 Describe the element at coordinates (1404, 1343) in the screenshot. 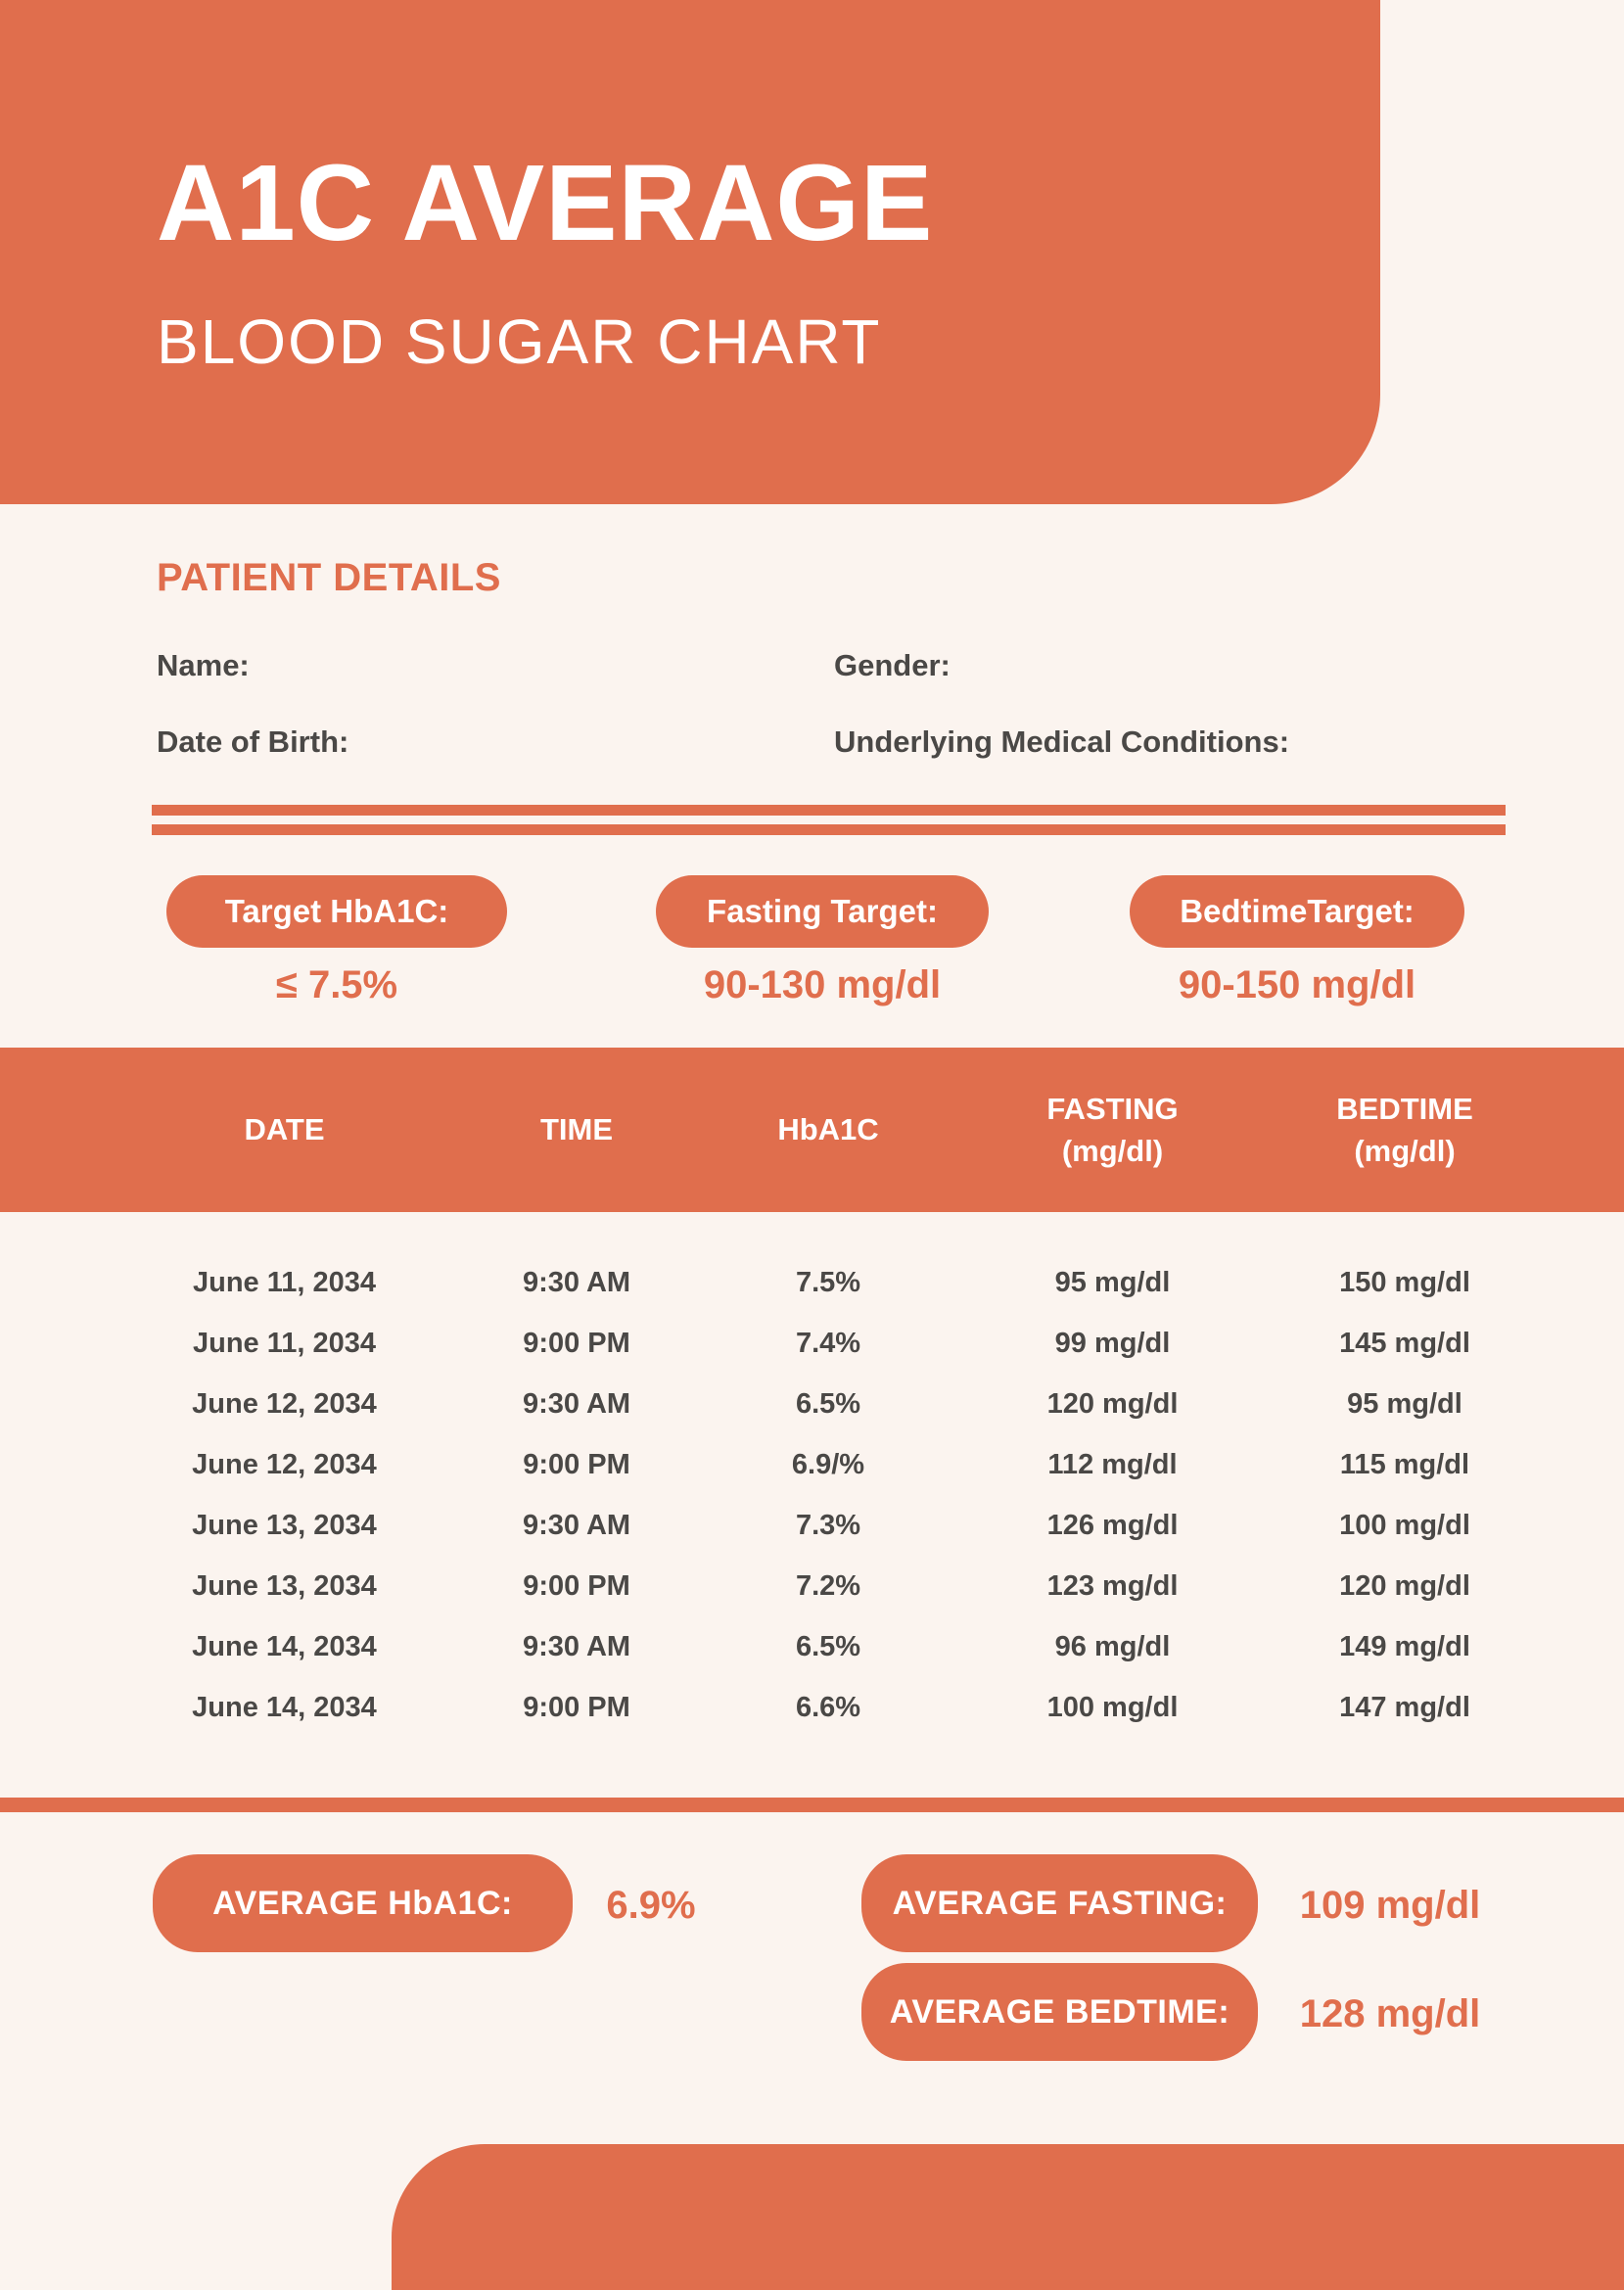

I see `table-cell: 145 mg/dl` at that location.